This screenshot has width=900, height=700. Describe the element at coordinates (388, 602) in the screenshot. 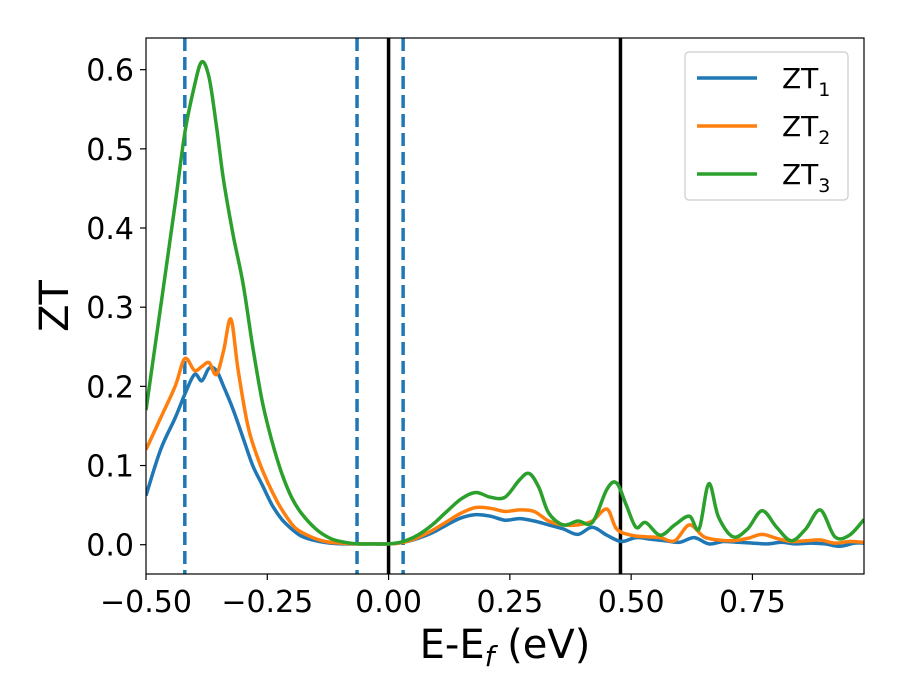

I see `x-tick-label: 0.00` at that location.